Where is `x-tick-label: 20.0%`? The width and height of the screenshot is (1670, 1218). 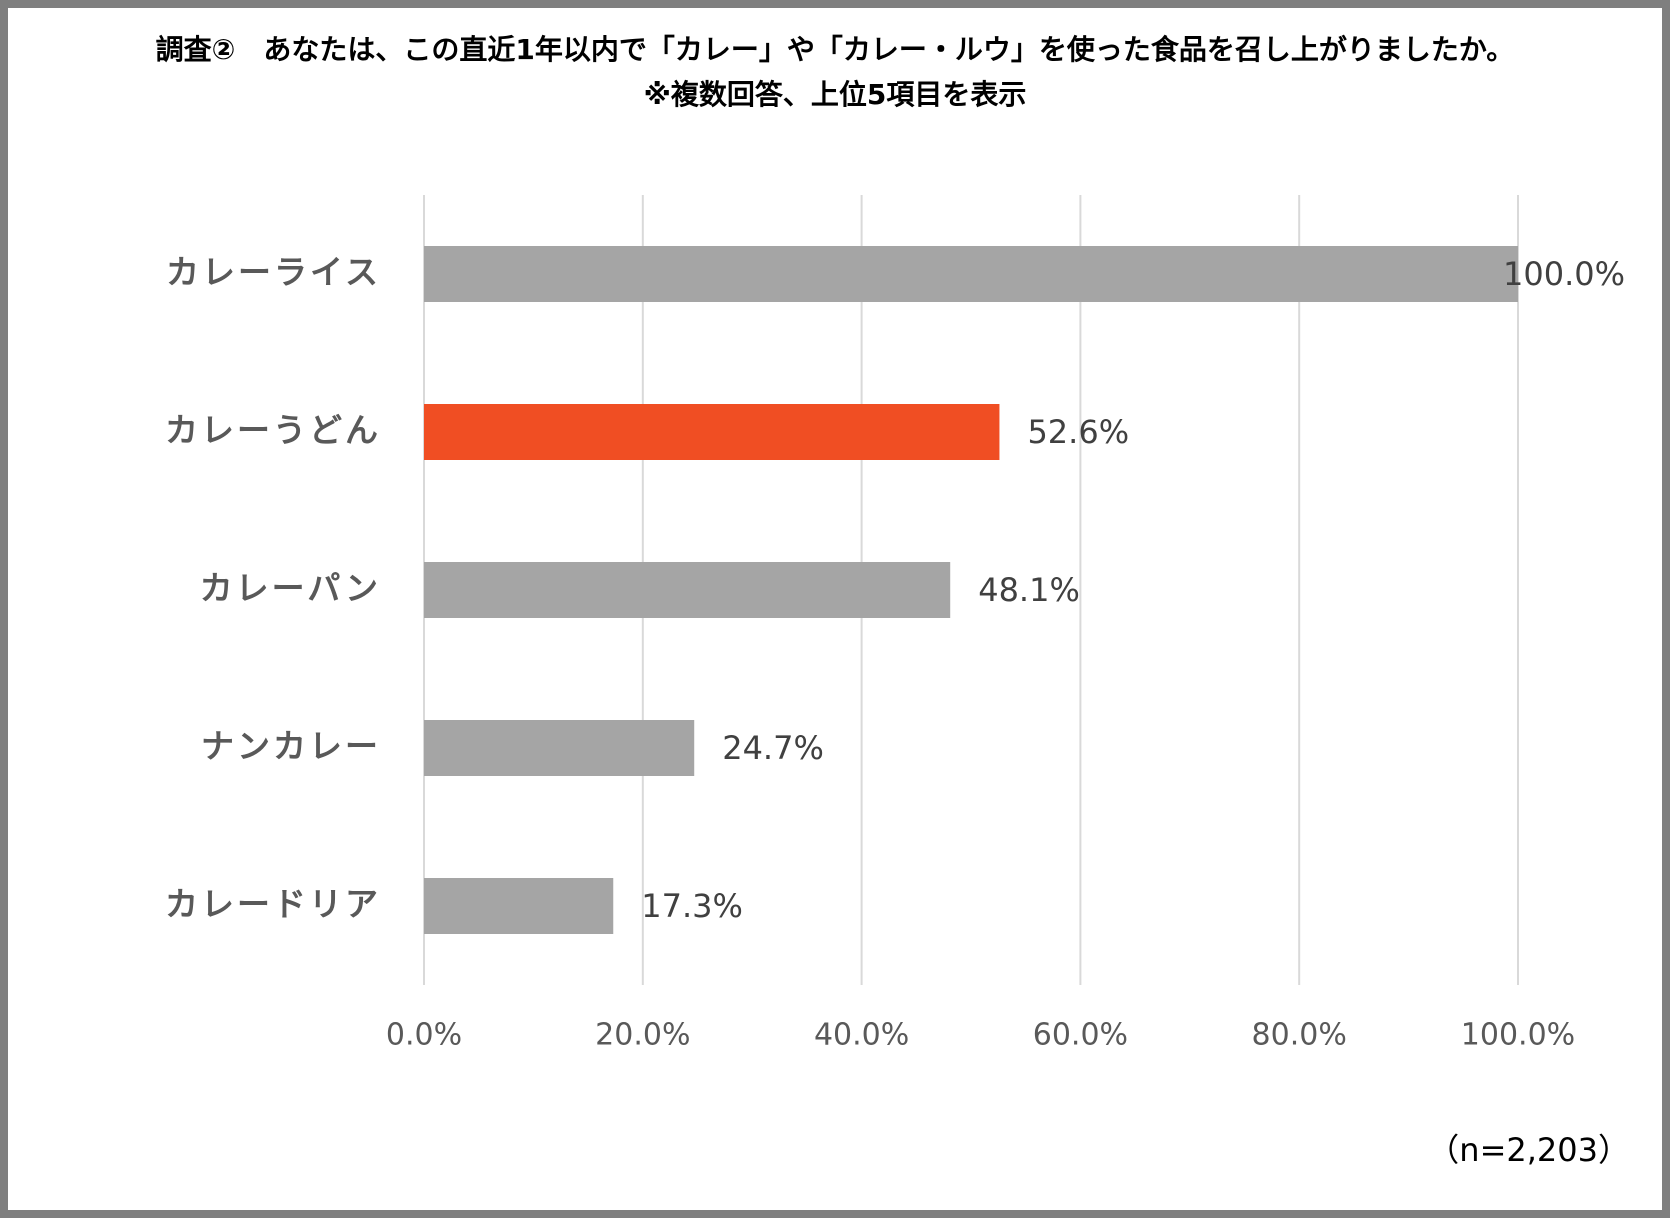 x-tick-label: 20.0% is located at coordinates (642, 1035).